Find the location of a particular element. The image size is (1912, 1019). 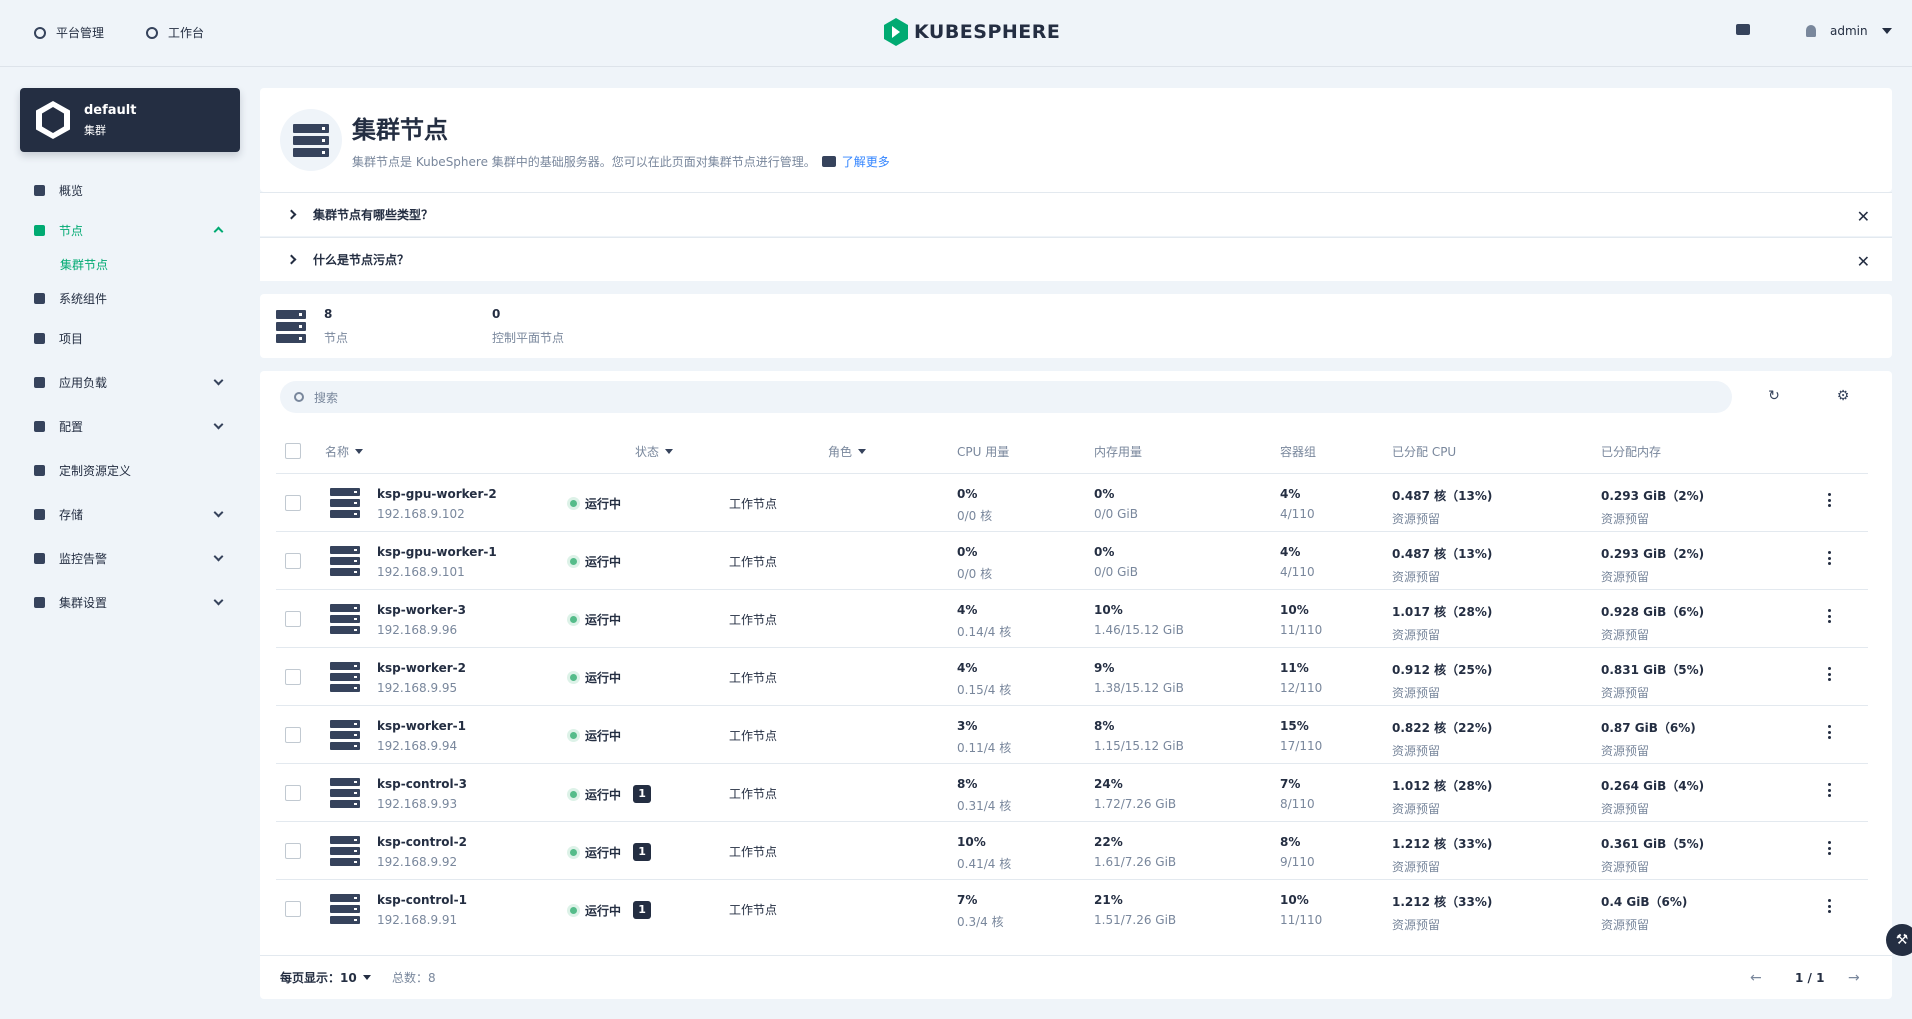

cpu-usage: 8% is located at coordinates (967, 784).